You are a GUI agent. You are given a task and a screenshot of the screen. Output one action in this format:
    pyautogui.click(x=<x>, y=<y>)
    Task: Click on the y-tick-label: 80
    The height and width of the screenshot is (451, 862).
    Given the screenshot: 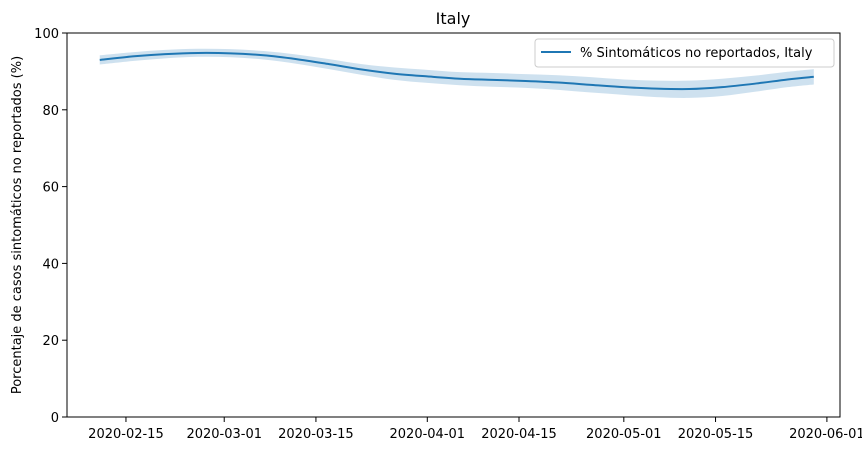 What is the action you would take?
    pyautogui.click(x=50, y=111)
    